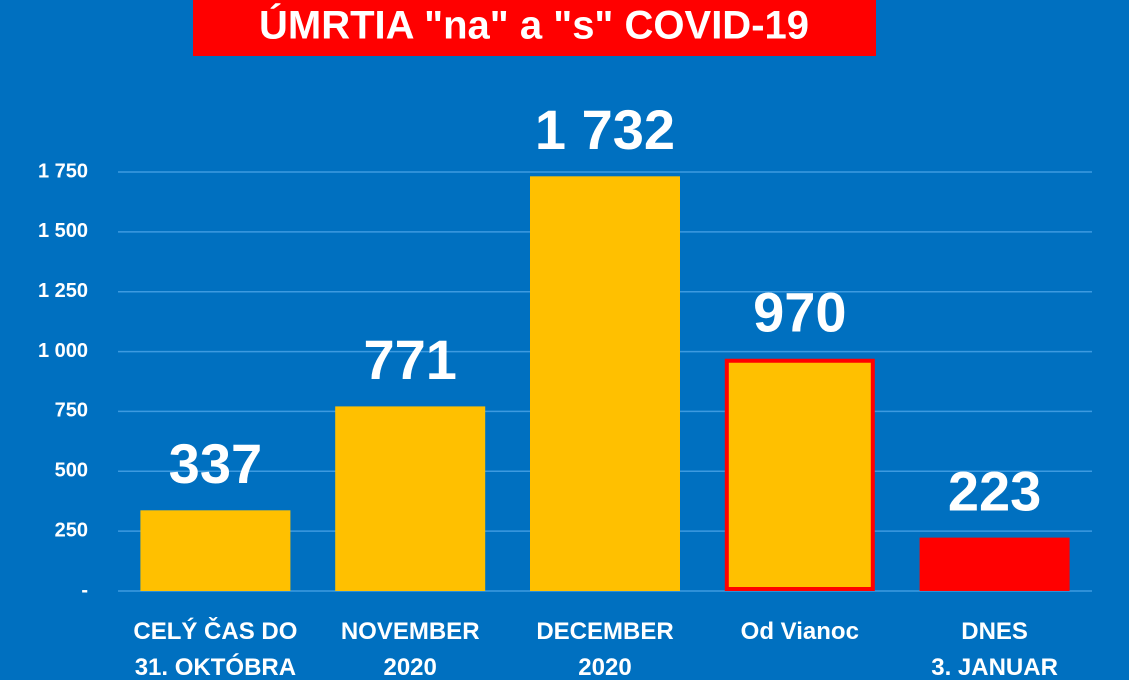 This screenshot has width=1129, height=680. Describe the element at coordinates (605, 129) in the screenshot. I see `value-label: 1 732` at that location.